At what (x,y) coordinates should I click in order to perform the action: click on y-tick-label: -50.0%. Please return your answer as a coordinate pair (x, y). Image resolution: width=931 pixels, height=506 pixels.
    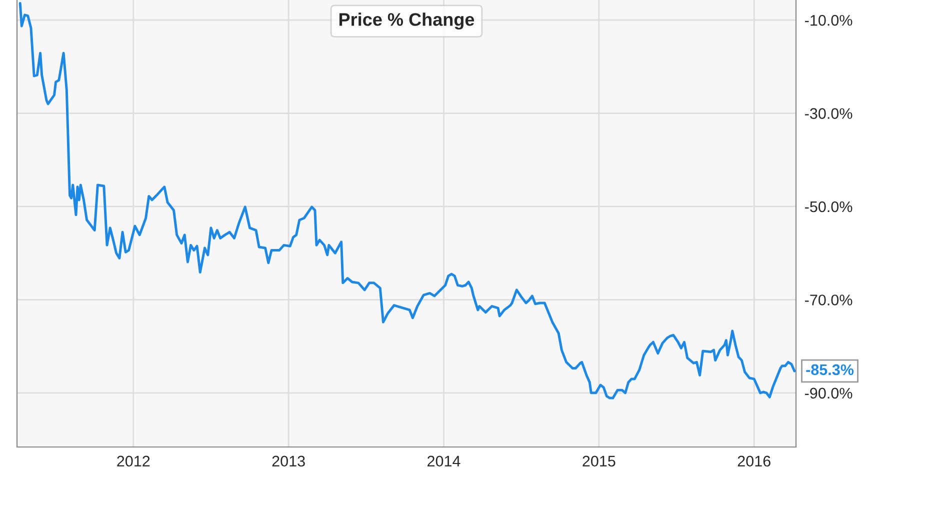
    Looking at the image, I should click on (828, 206).